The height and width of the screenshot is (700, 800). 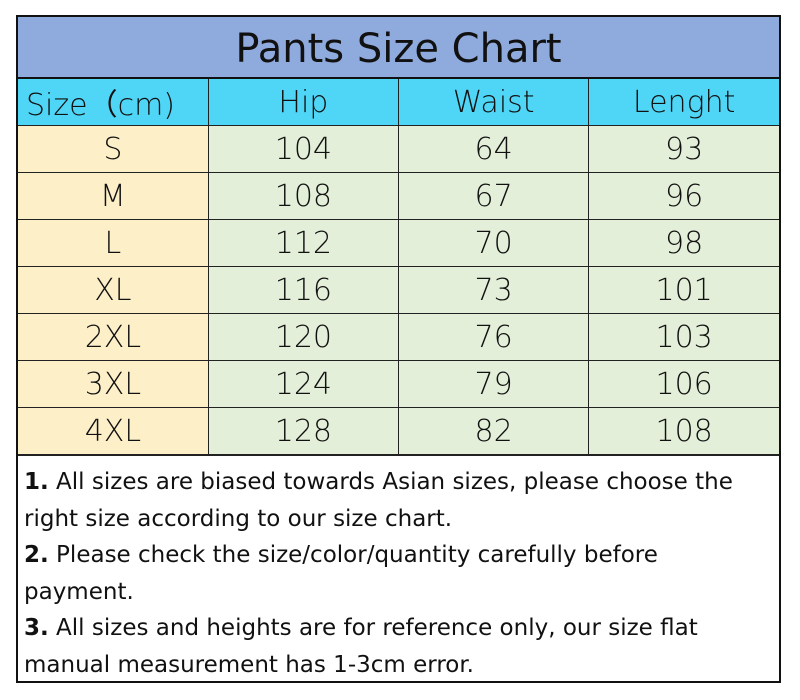 I want to click on size-cell: M, so click(x=113, y=196).